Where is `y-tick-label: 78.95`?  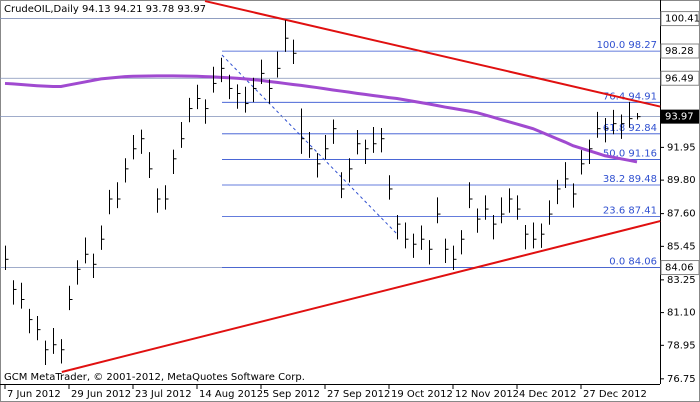 y-tick-label: 78.95 is located at coordinates (681, 345).